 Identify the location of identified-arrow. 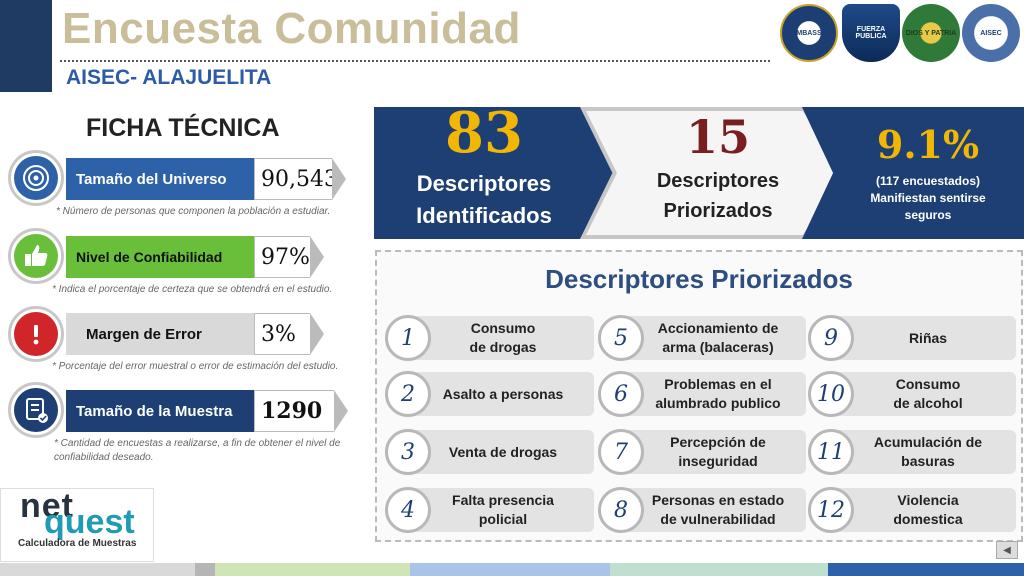
(500, 173).